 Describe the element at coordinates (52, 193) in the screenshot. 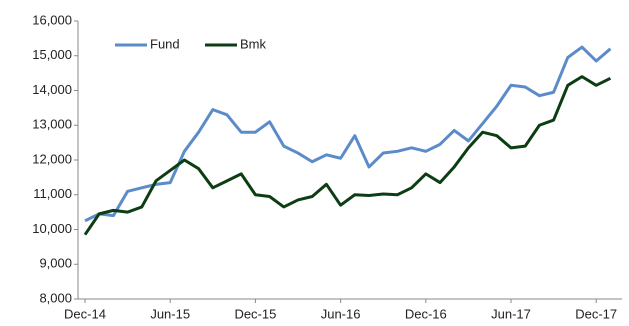

I see `y-tick-label: 11,000` at that location.